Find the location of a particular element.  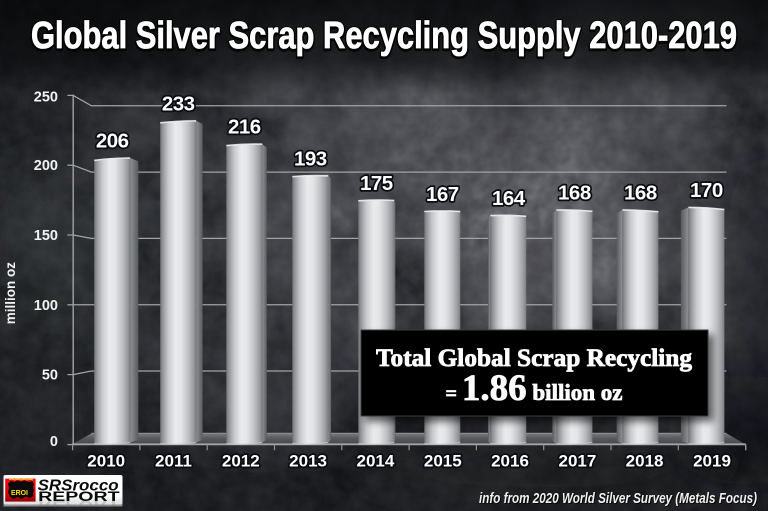

svg-text: 2017 is located at coordinates (577, 461).